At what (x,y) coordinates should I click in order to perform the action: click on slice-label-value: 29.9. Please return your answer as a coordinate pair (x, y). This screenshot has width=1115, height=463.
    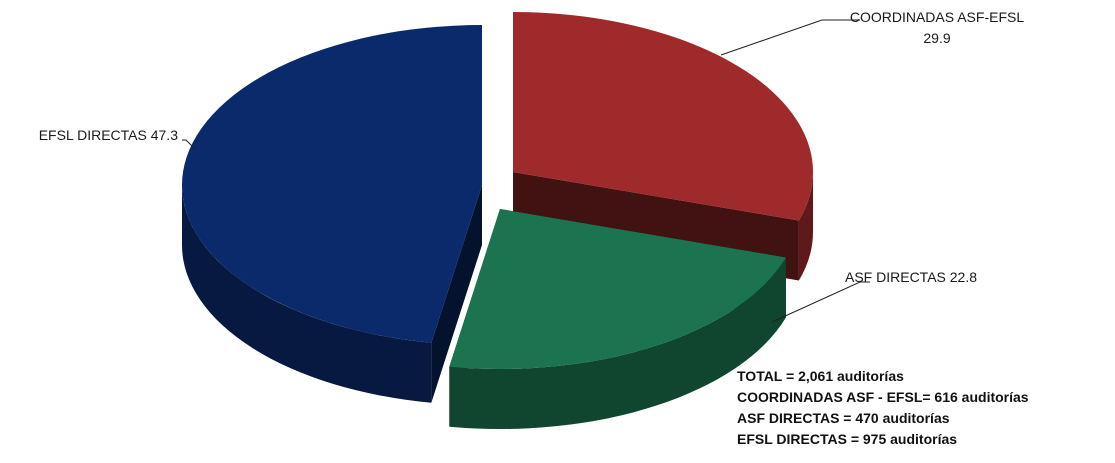
    Looking at the image, I should click on (936, 38).